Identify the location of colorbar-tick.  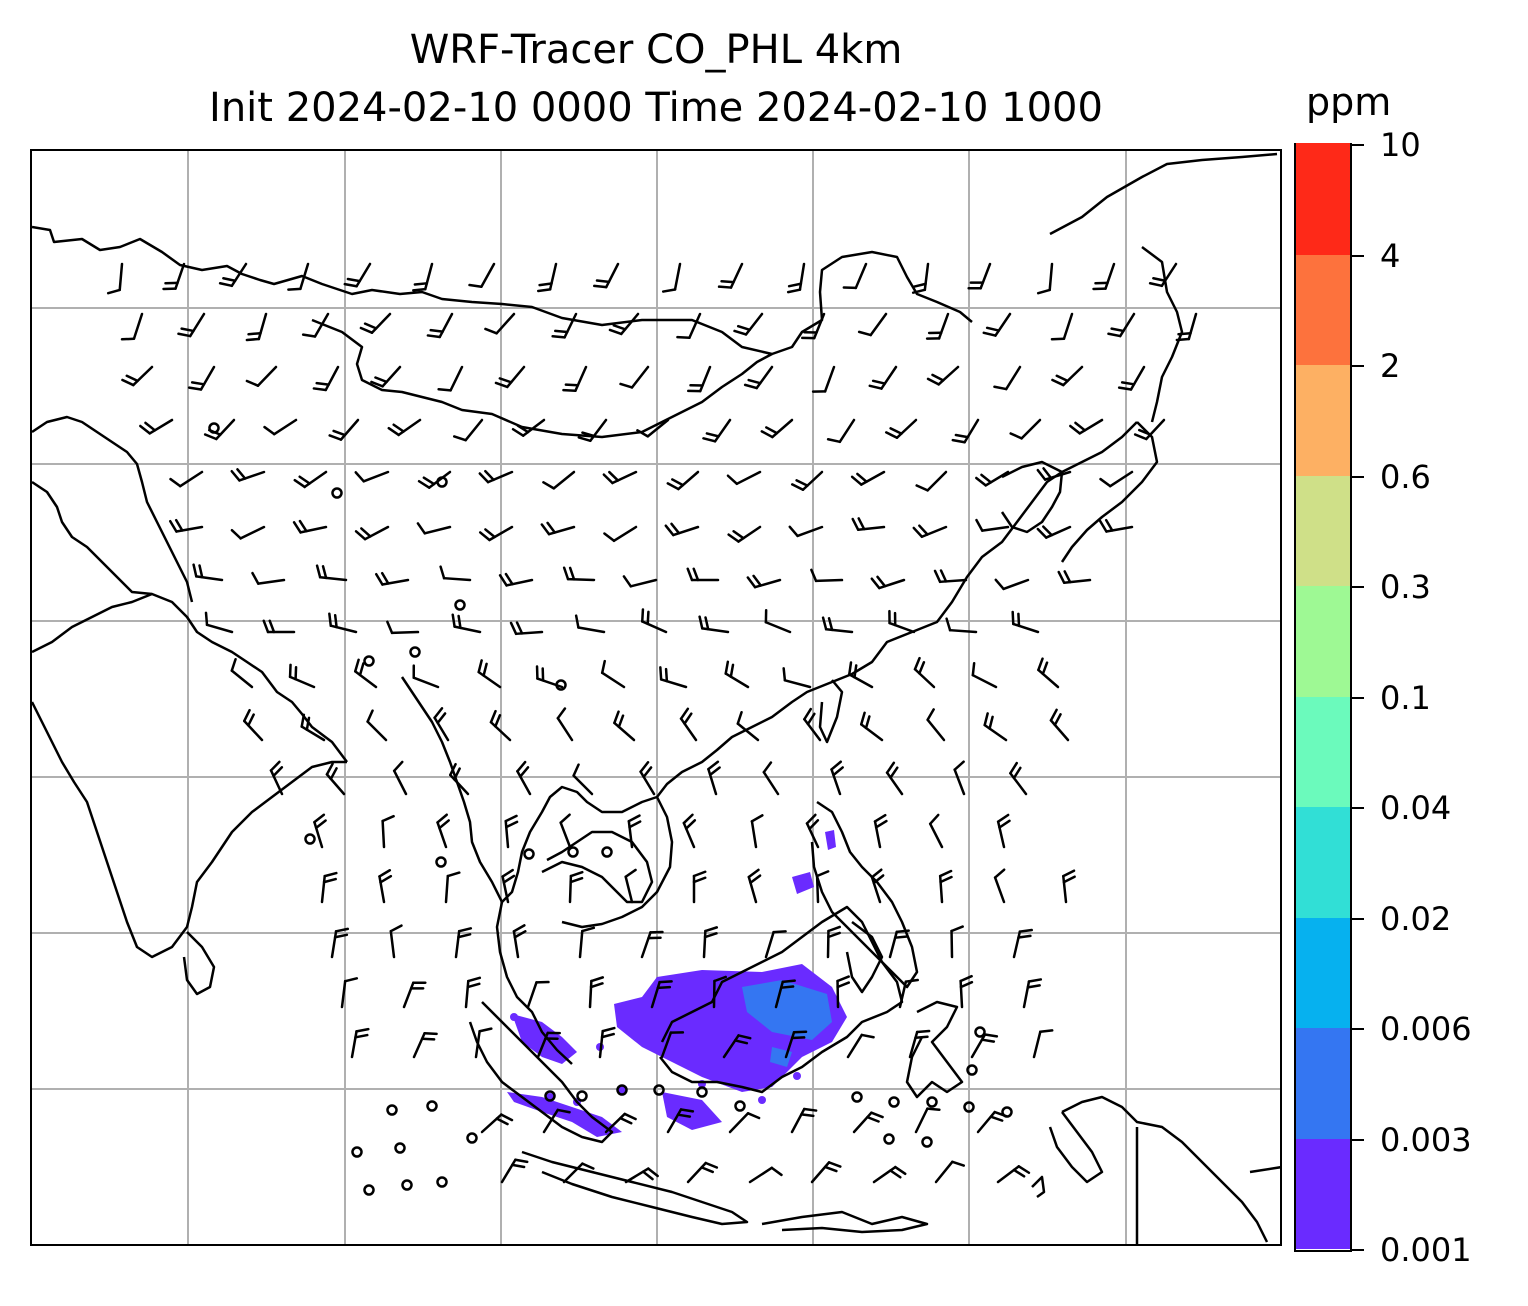
(1358, 1139).